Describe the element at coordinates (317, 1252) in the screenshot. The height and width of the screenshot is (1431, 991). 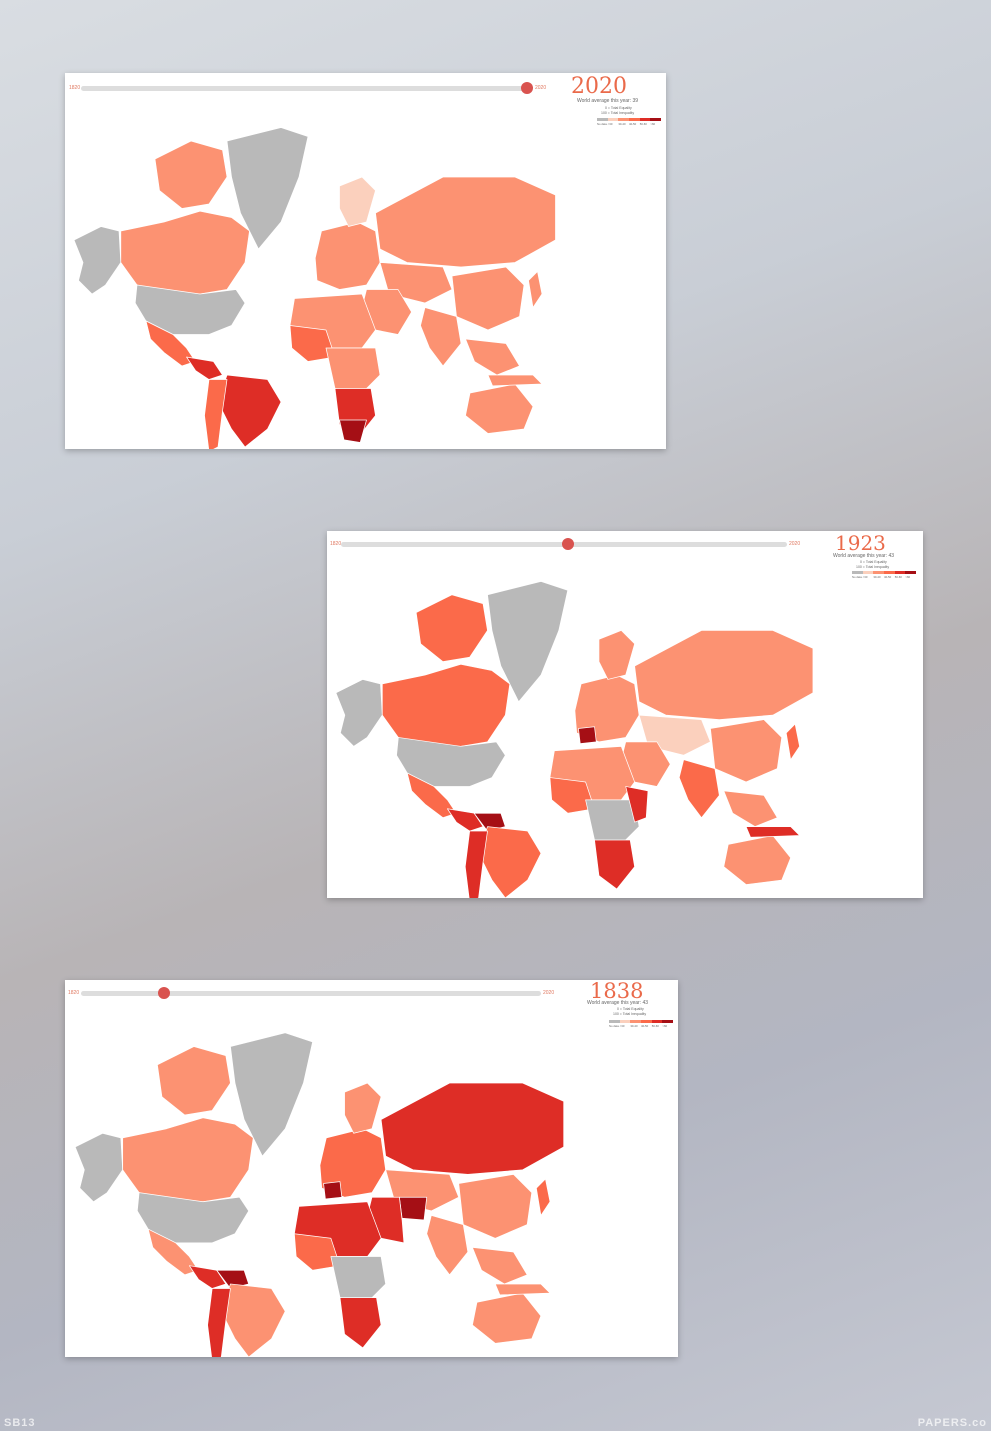
I see `west-africa` at that location.